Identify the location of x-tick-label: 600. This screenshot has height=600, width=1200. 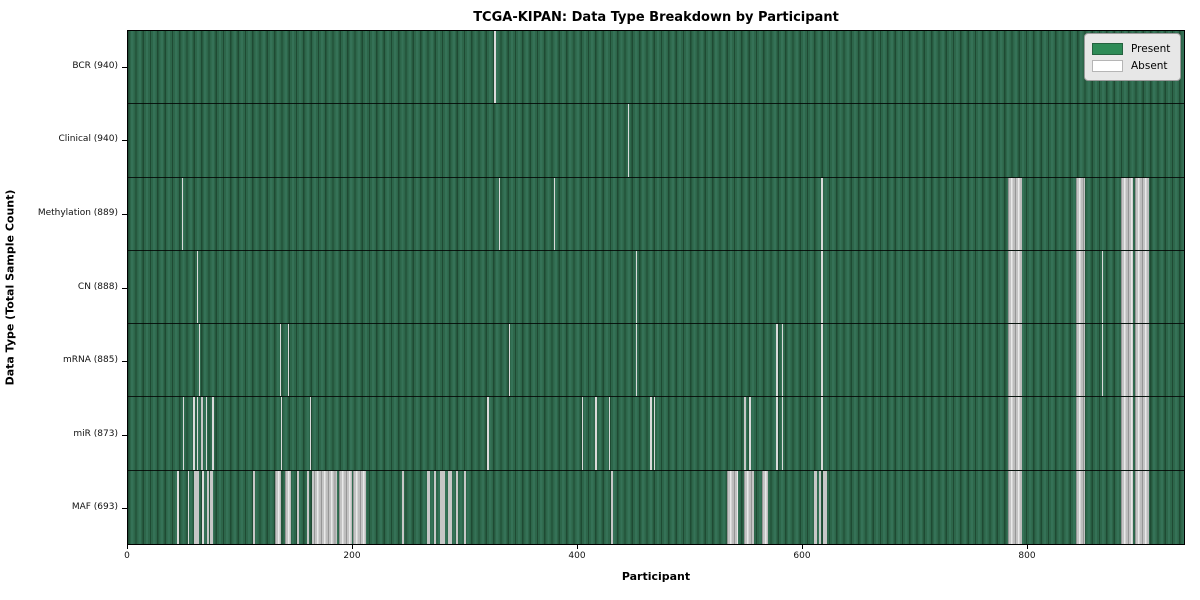
(802, 556).